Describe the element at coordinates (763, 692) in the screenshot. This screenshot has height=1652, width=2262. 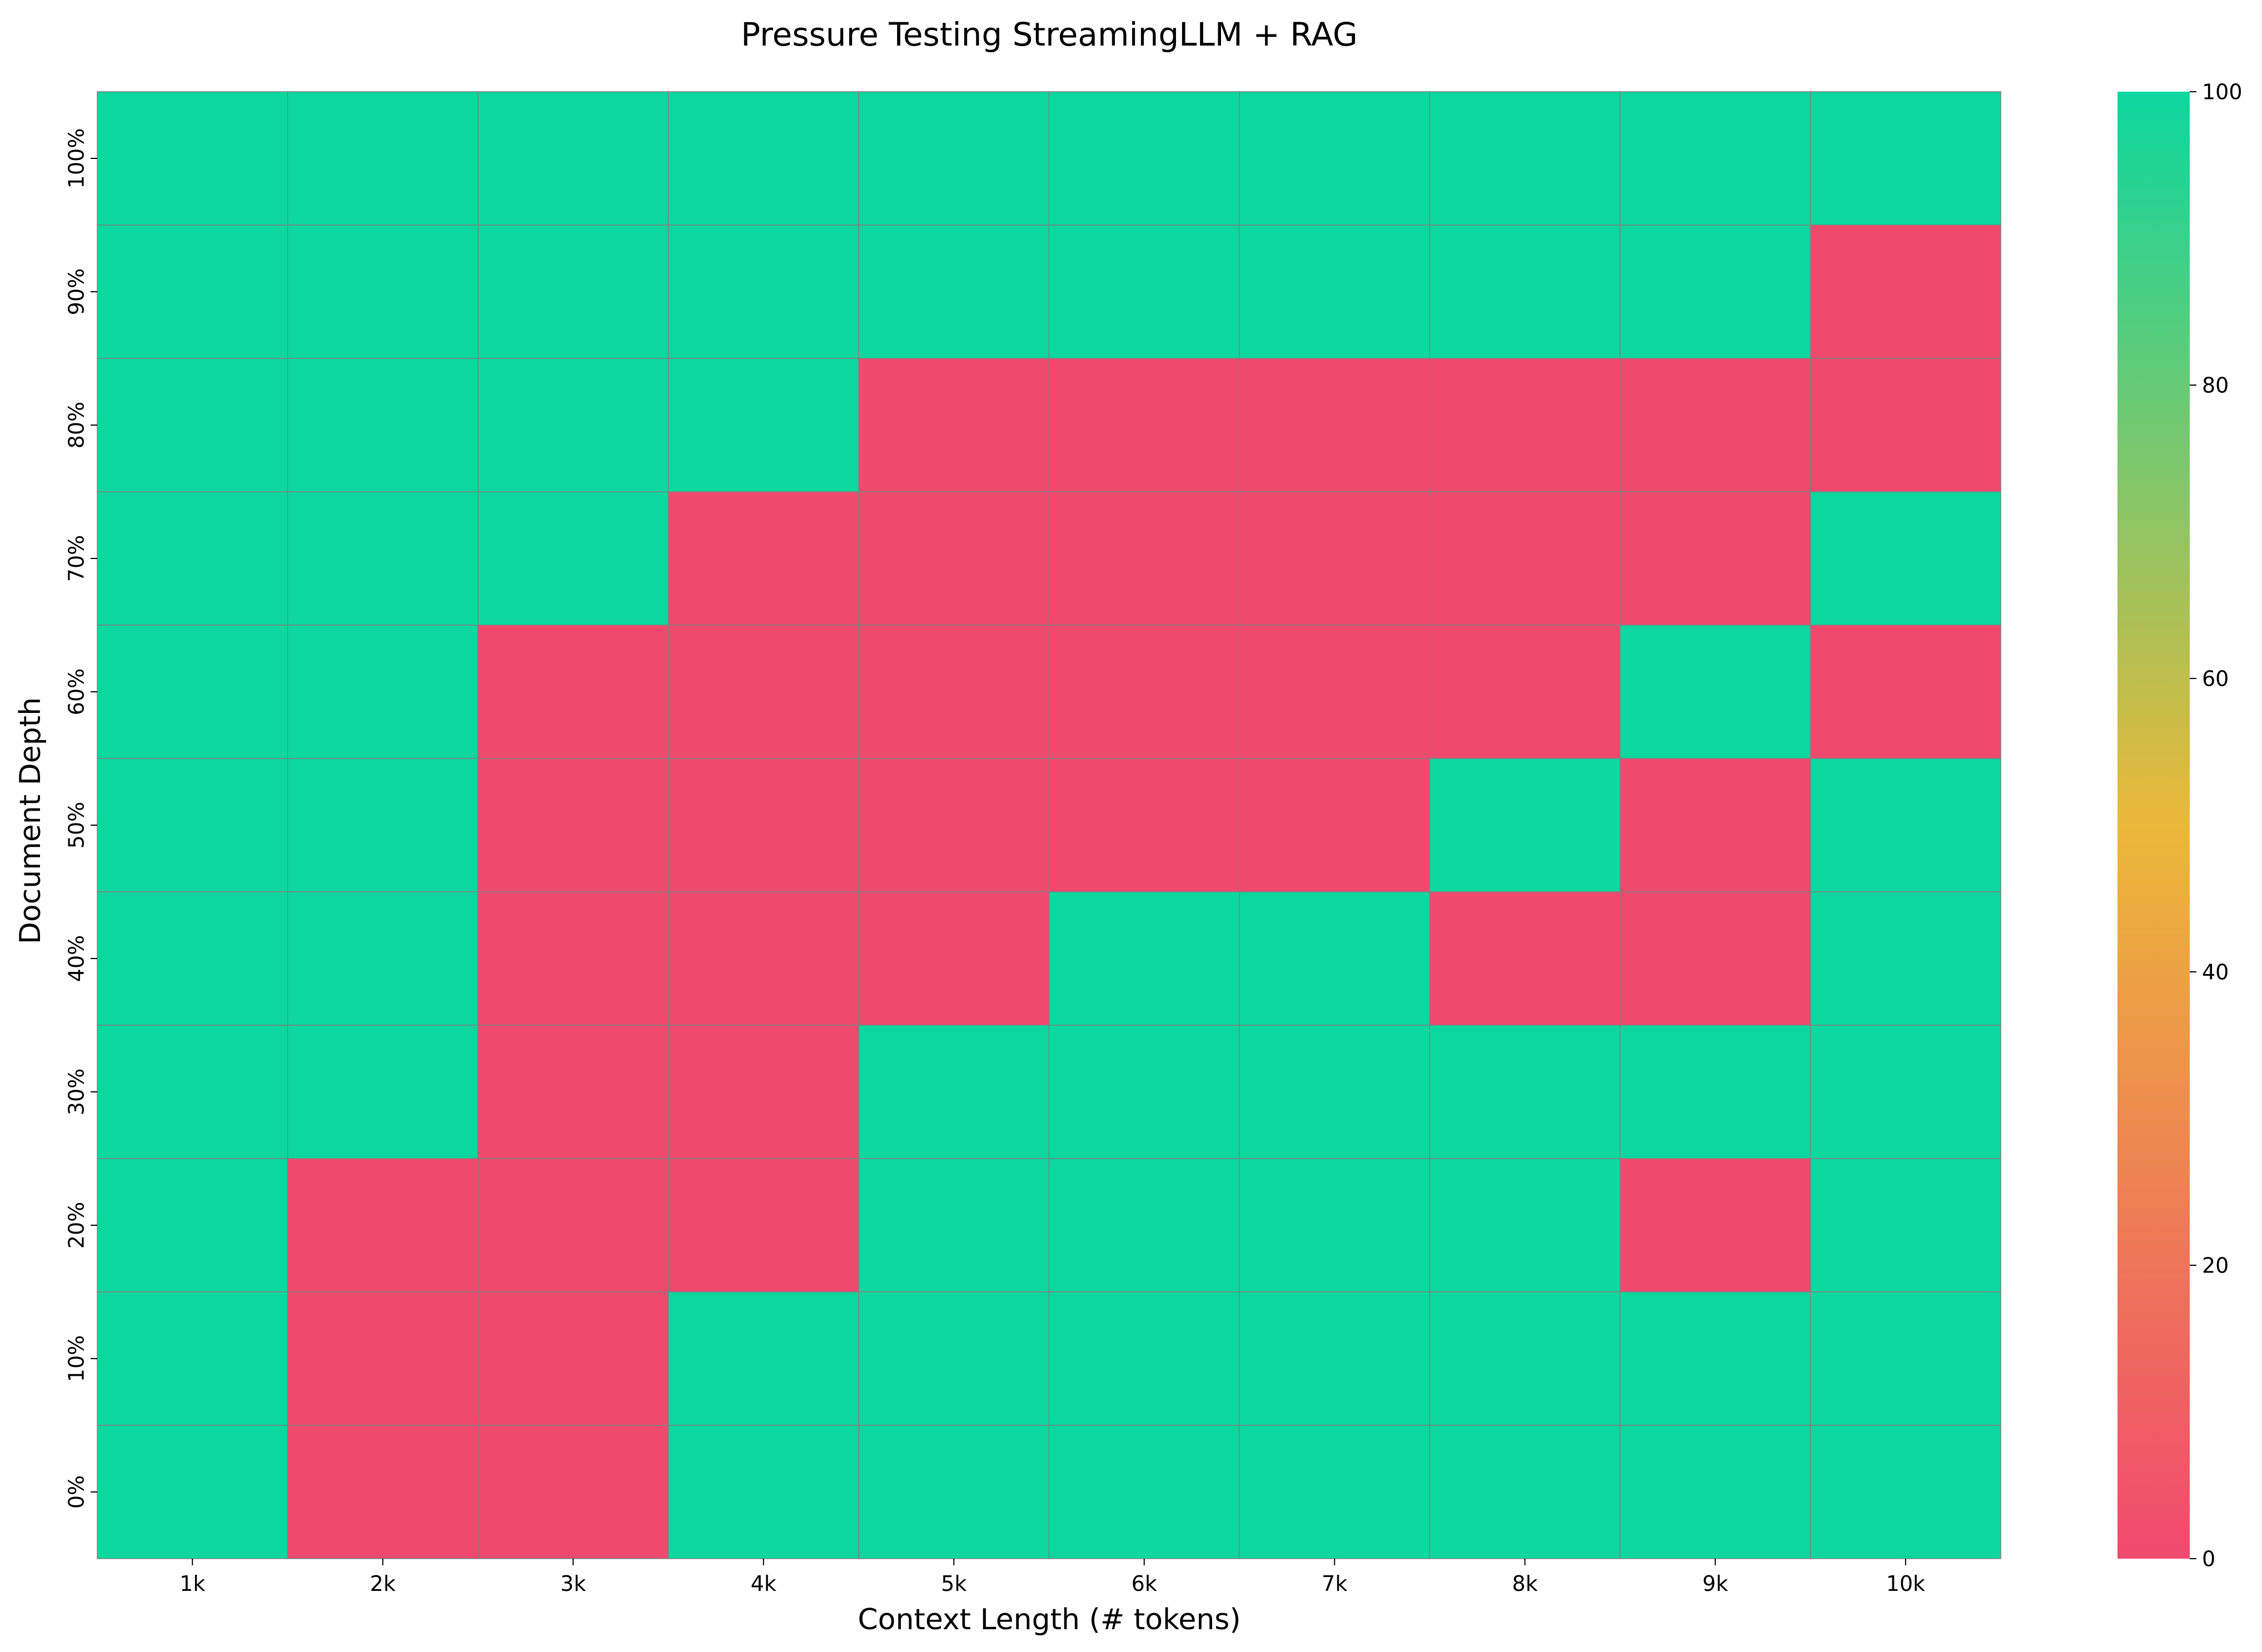
I see `heatmap-cell-60%-4k` at that location.